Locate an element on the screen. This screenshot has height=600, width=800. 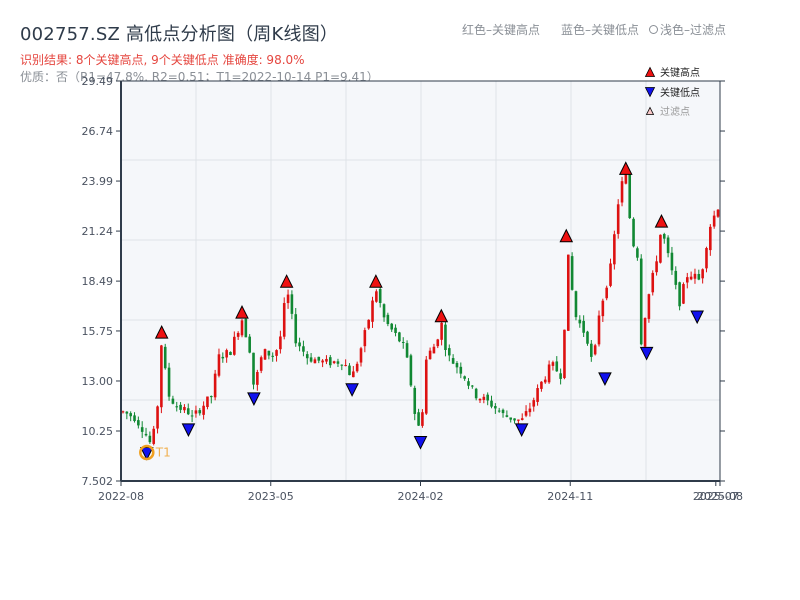
t1-marker is located at coordinates (147, 452).